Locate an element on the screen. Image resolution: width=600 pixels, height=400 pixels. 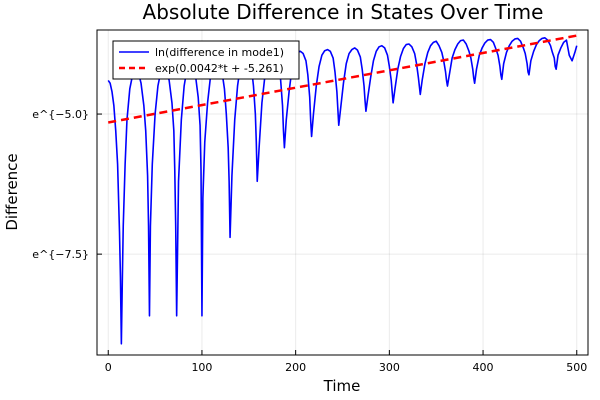
x-tick-label: 100 is located at coordinates (201, 367).